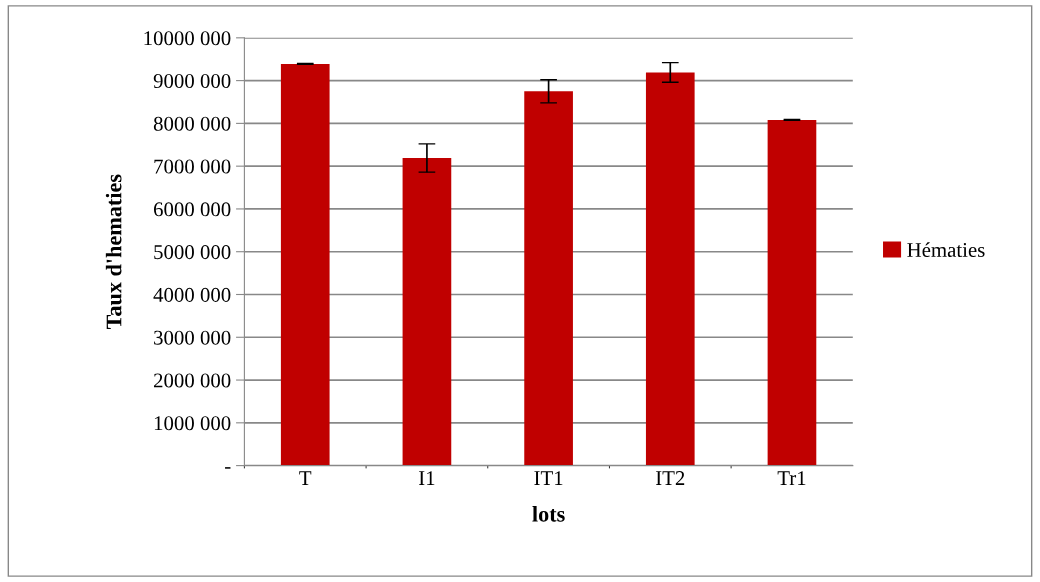 This screenshot has width=1040, height=582. I want to click on y-axis-title: Taux d'hematies, so click(113, 252).